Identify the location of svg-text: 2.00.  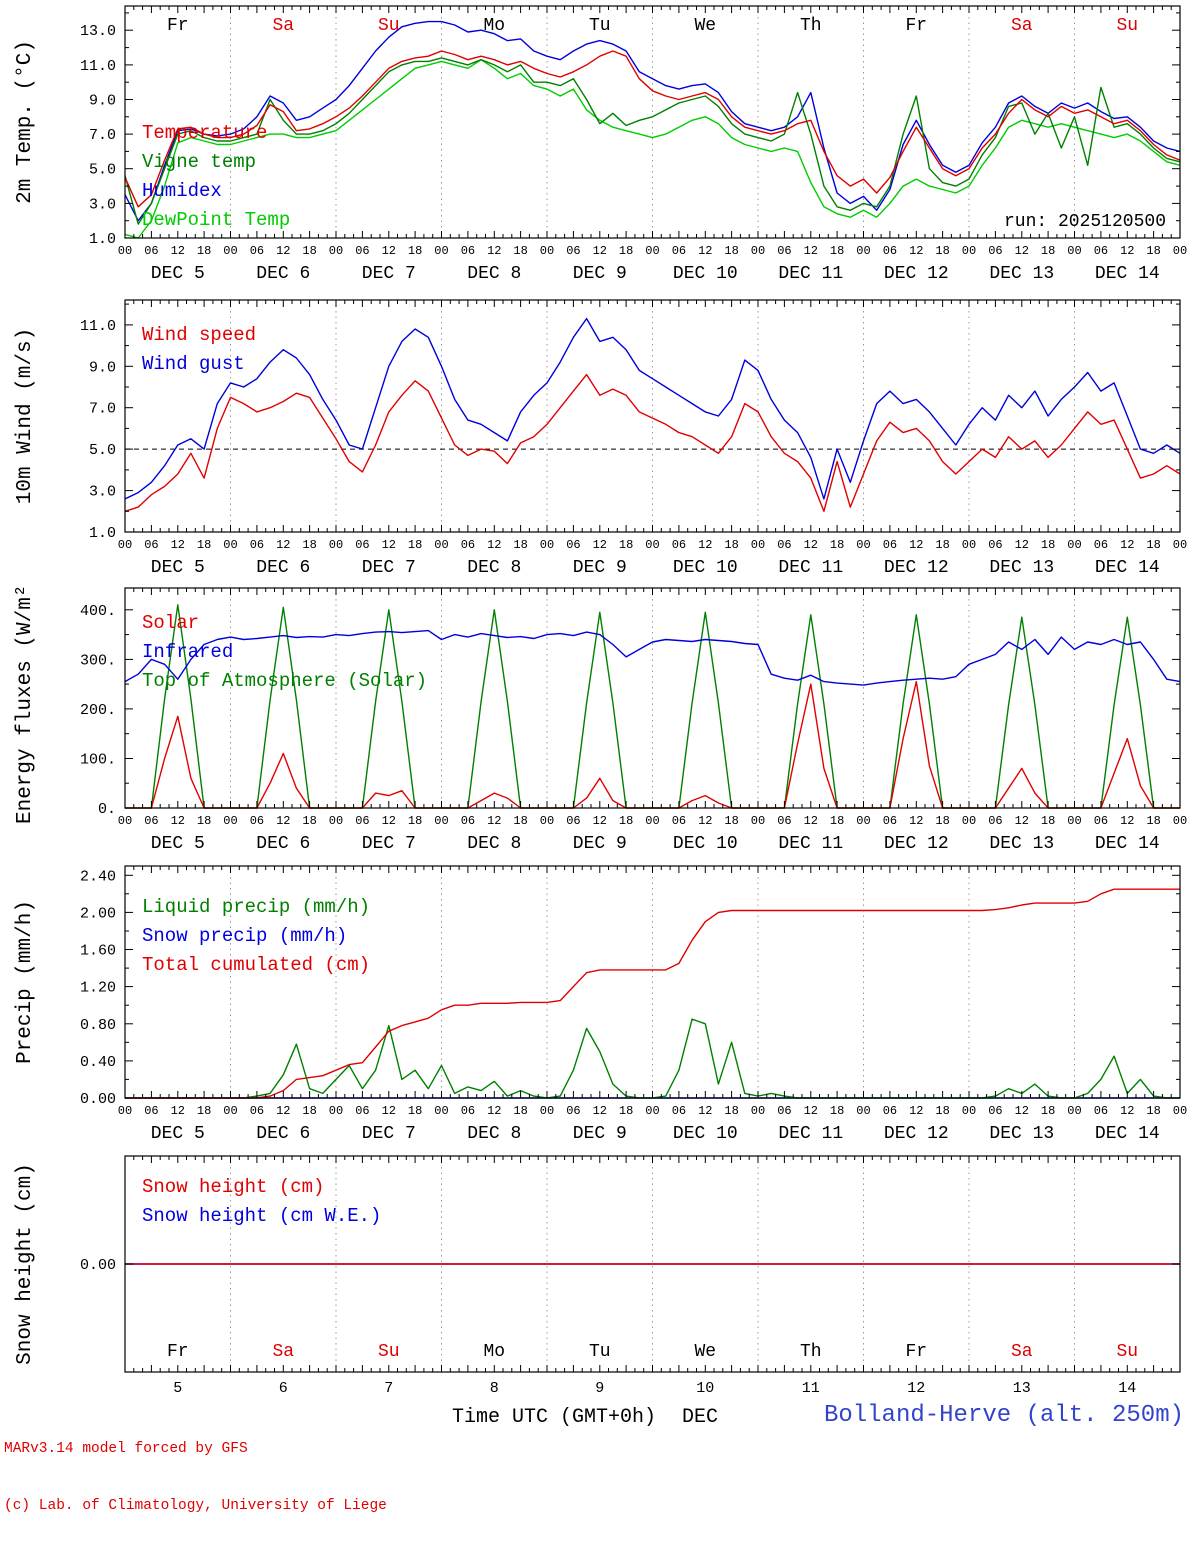
(98, 913).